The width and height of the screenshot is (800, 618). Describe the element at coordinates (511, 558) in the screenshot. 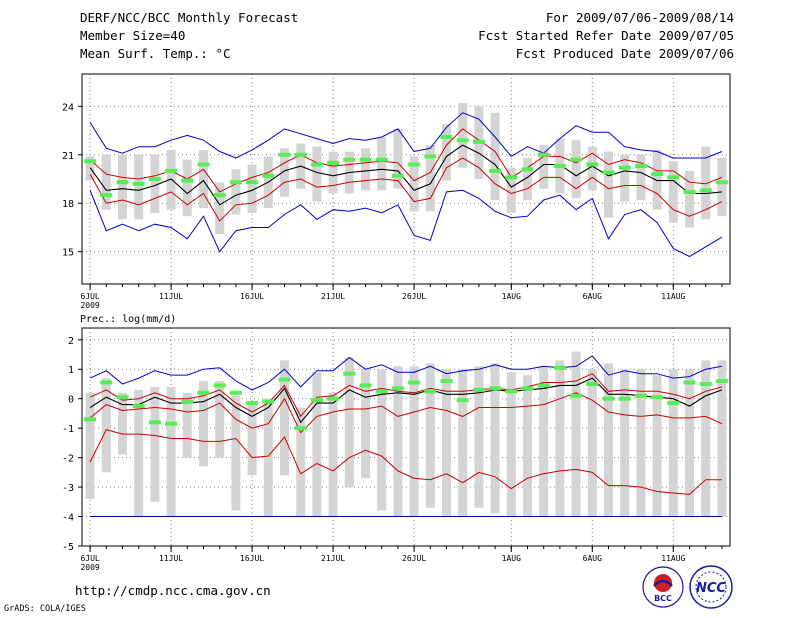

I see `x-tick-label: 1AUG` at that location.